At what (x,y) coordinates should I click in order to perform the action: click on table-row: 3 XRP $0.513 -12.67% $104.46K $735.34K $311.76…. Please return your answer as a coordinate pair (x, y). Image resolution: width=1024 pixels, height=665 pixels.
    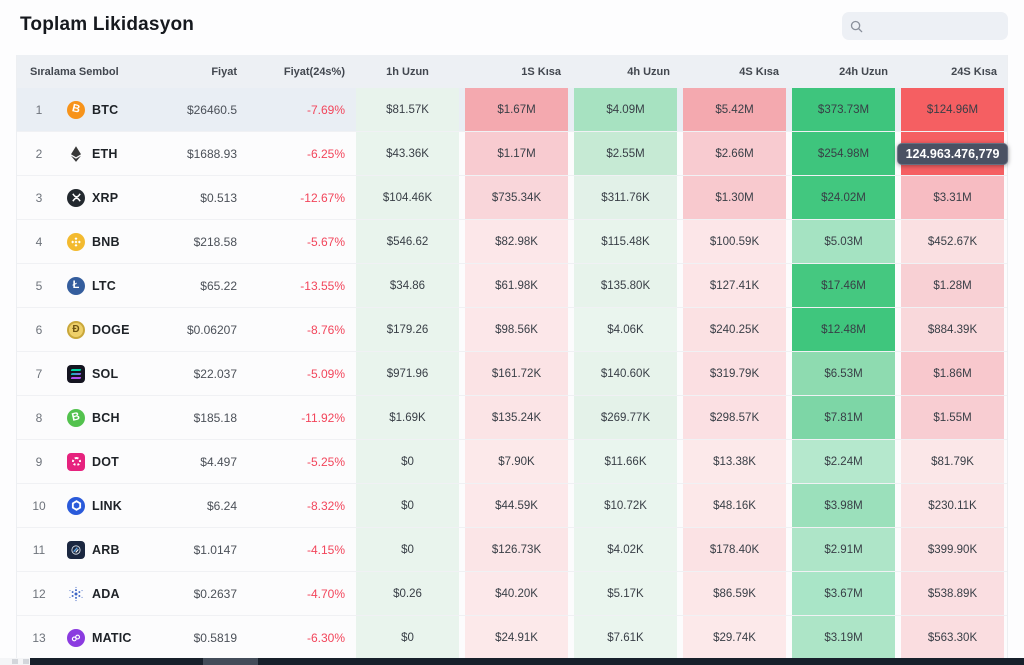
    Looking at the image, I should click on (512, 198).